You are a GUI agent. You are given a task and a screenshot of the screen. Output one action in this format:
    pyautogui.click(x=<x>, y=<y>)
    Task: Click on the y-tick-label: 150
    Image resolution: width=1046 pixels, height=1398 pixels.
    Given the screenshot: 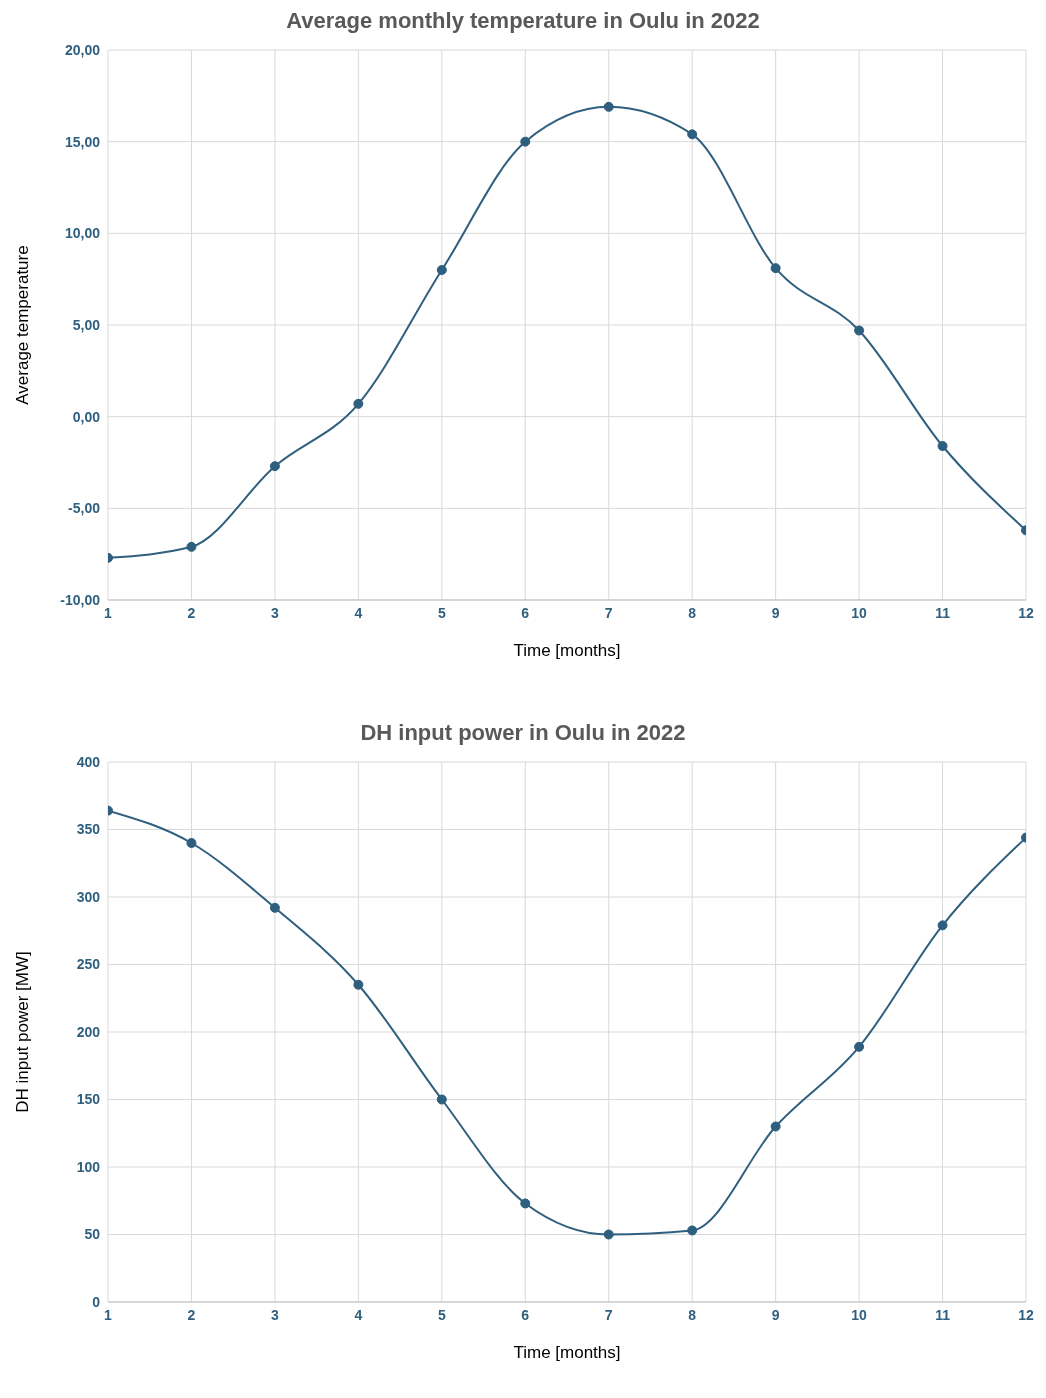 What is the action you would take?
    pyautogui.click(x=88, y=1099)
    